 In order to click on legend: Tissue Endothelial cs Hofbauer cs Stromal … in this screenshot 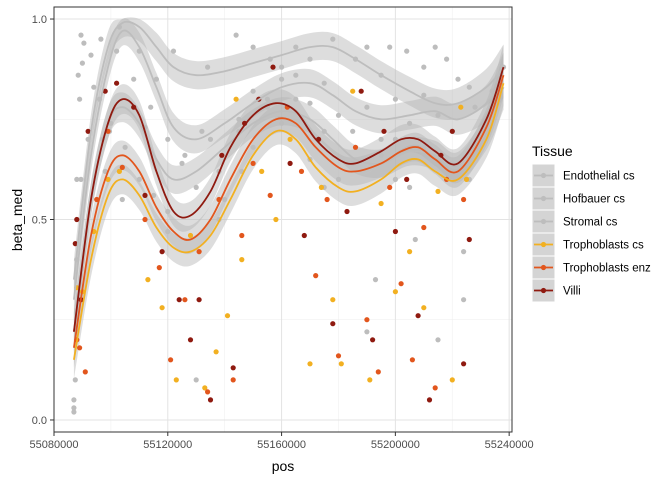, I will do `click(591, 223)`.